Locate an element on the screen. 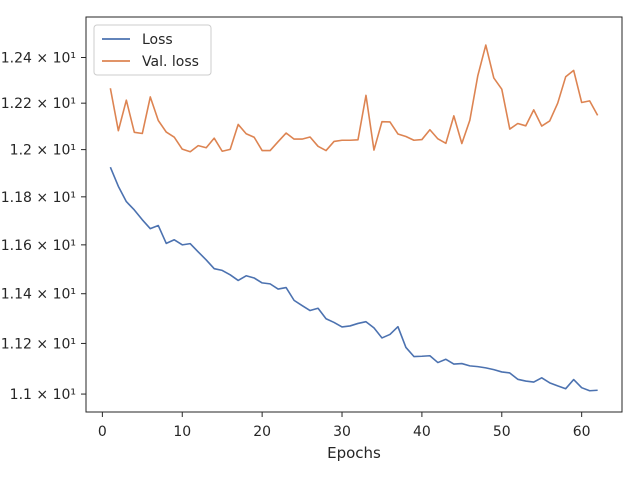 The width and height of the screenshot is (640, 480). y-tick-label: 1.16 × 10¹ is located at coordinates (38, 246).